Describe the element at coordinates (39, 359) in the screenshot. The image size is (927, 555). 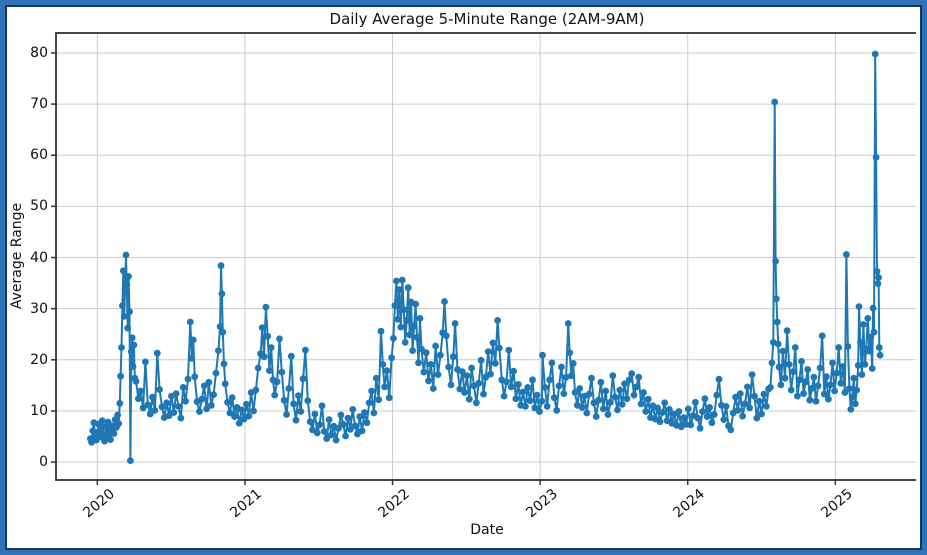
I see `y-tick-label: 20` at that location.